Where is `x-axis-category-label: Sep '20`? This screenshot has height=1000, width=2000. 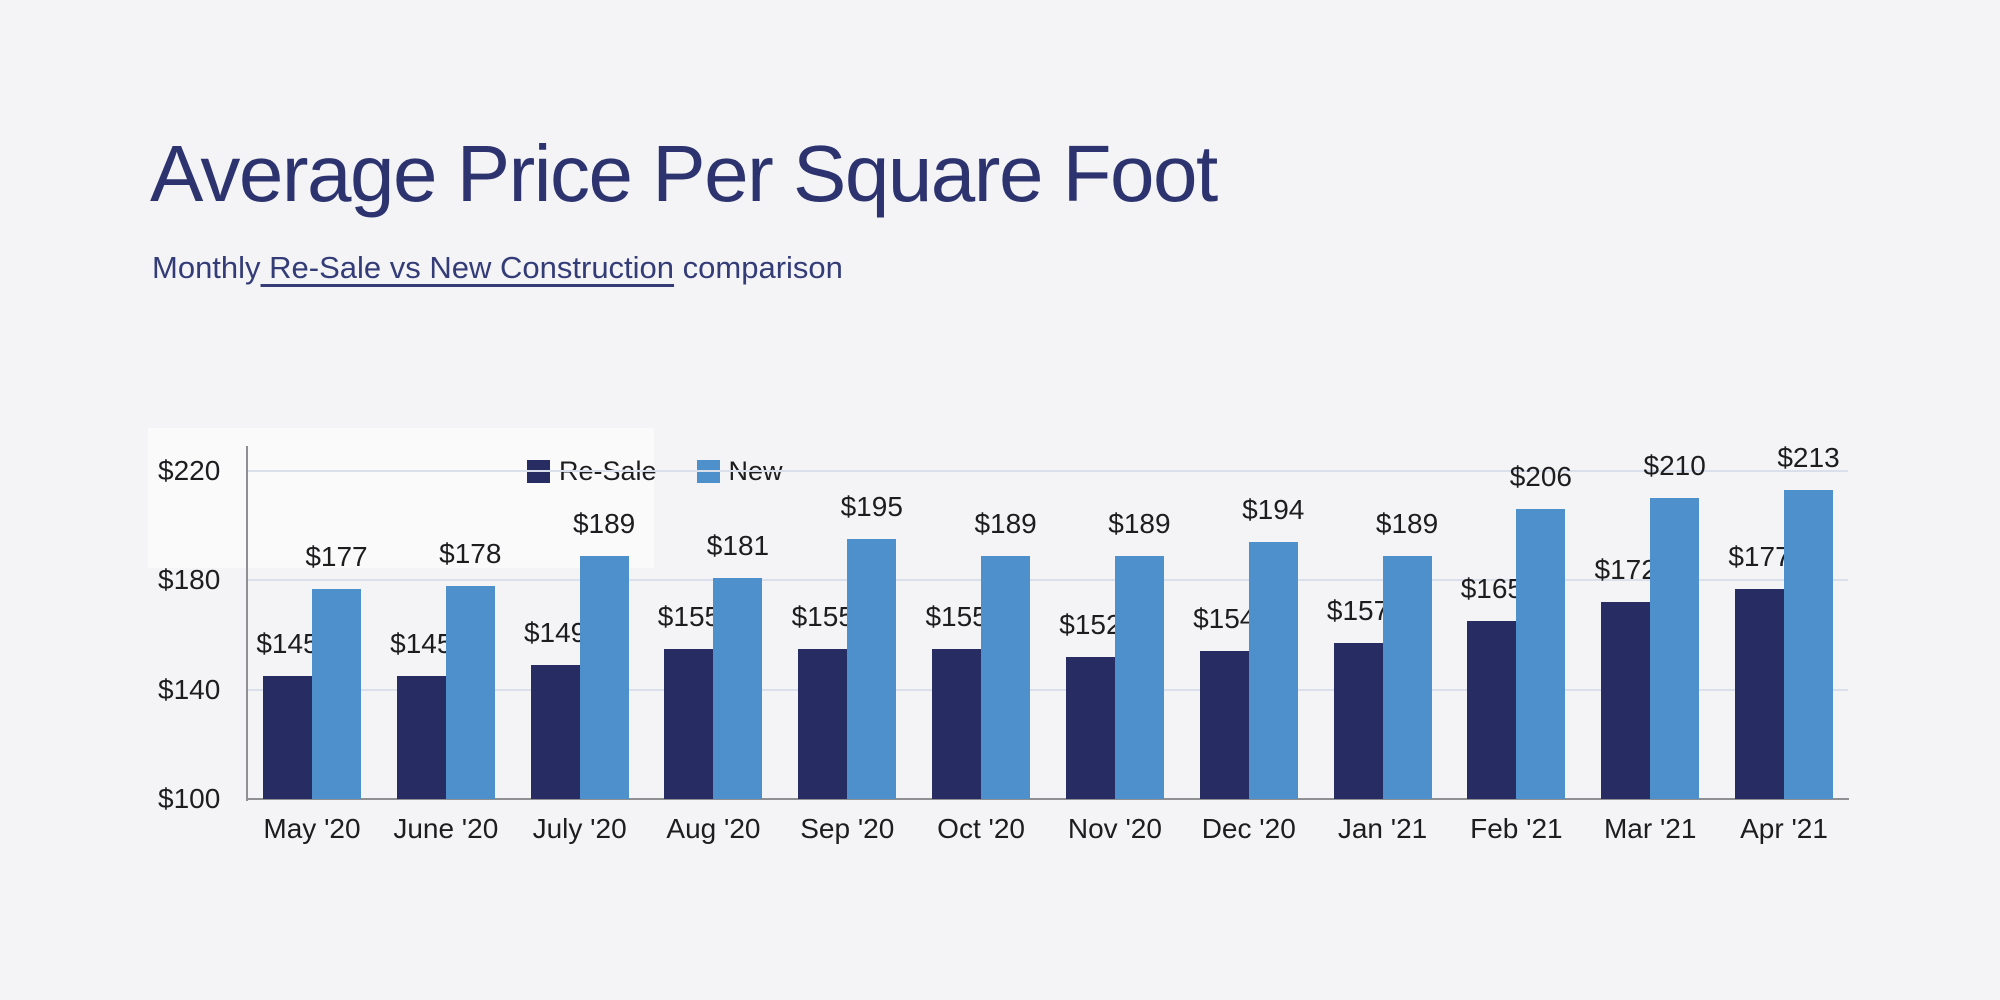
x-axis-category-label: Sep '20 is located at coordinates (847, 828).